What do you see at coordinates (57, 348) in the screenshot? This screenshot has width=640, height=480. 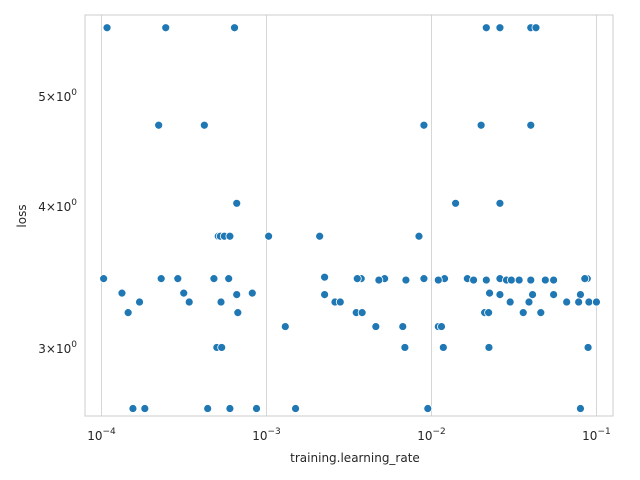 I see `y-tick-label: 3×100` at bounding box center [57, 348].